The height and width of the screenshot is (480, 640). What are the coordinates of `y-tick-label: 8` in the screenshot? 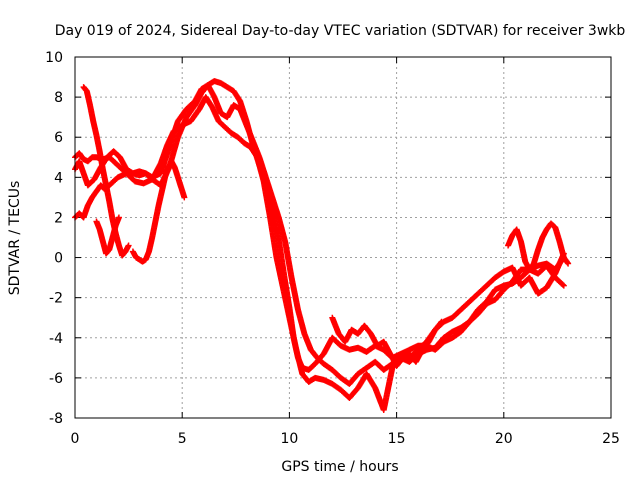 It's located at (58, 98).